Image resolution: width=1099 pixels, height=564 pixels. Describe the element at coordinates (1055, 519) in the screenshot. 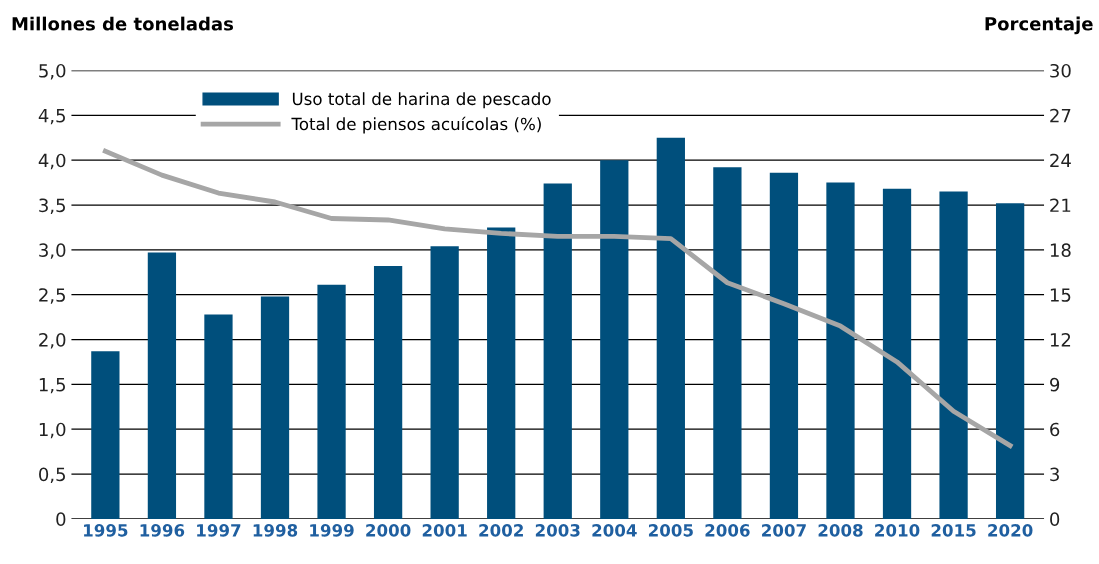

I see `y2-tick-label: 0` at that location.